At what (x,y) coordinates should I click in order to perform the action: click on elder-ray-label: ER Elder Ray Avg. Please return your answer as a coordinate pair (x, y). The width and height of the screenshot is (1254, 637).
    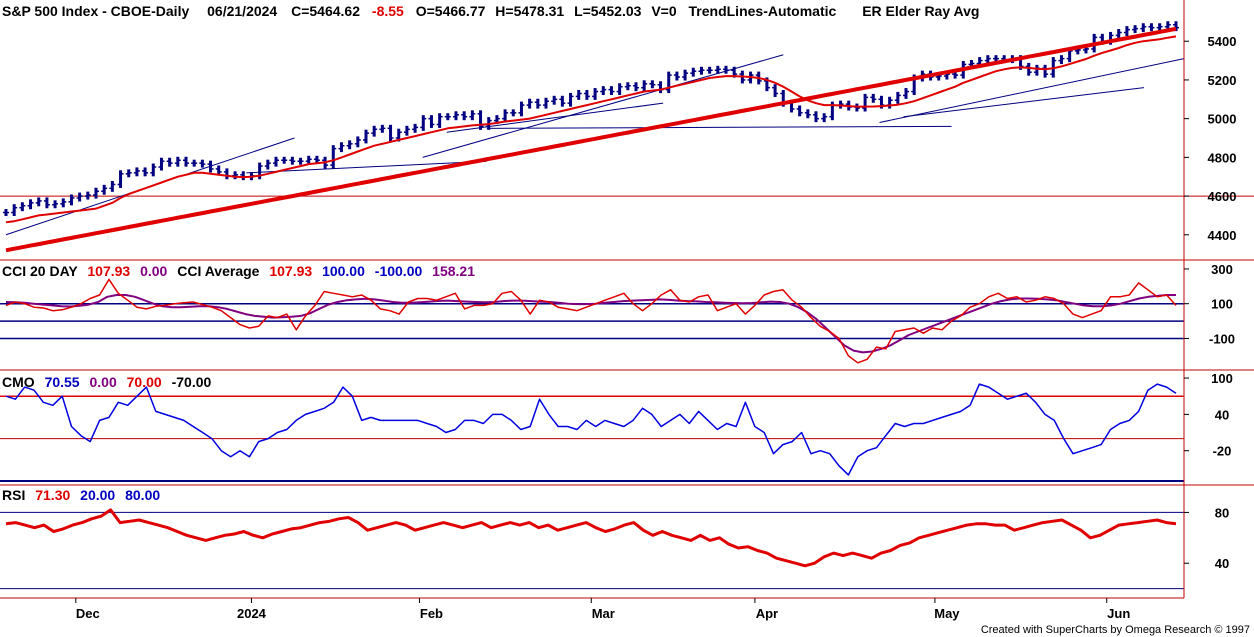
    Looking at the image, I should click on (921, 11).